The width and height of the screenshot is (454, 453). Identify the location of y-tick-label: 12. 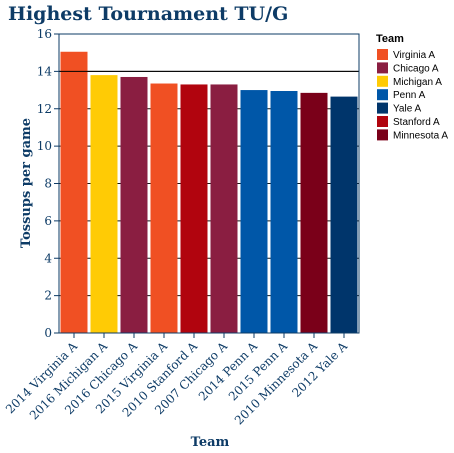
(44, 109).